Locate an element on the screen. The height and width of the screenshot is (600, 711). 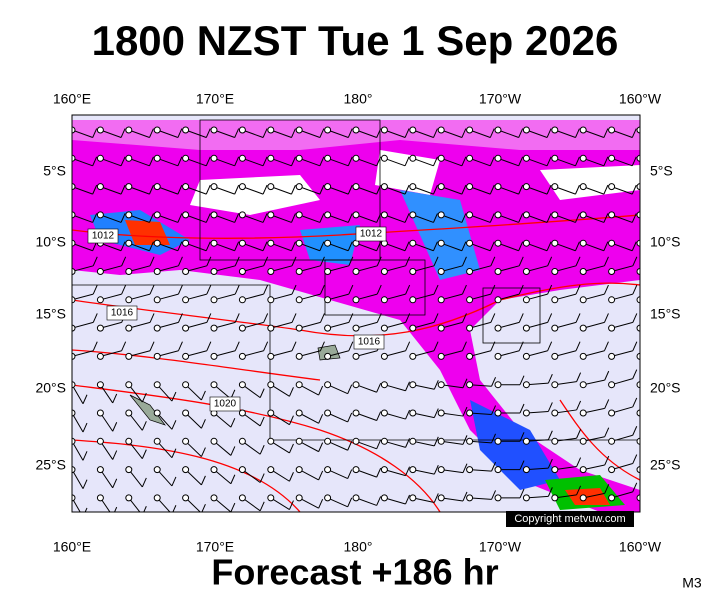
lon-label: 170°W is located at coordinates (500, 547).